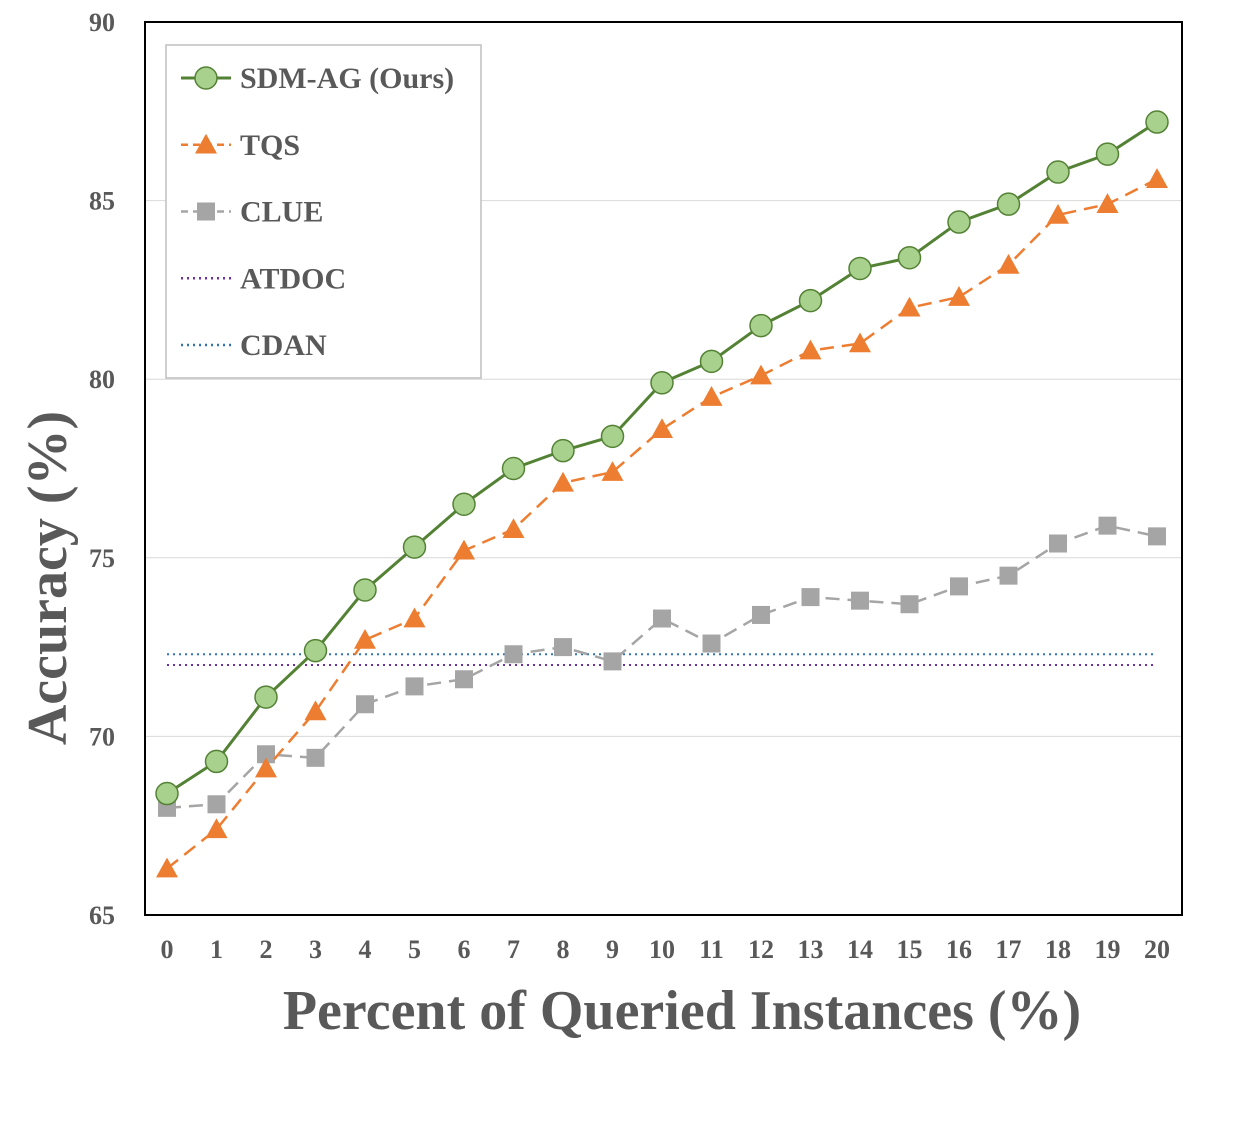 The width and height of the screenshot is (1248, 1123). What do you see at coordinates (281, 212) in the screenshot?
I see `legend-label: CLUE` at bounding box center [281, 212].